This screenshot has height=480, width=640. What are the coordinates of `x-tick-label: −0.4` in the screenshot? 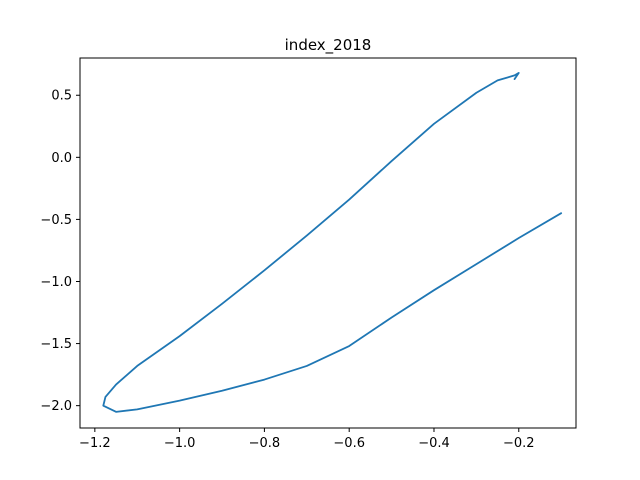 It's located at (434, 443).